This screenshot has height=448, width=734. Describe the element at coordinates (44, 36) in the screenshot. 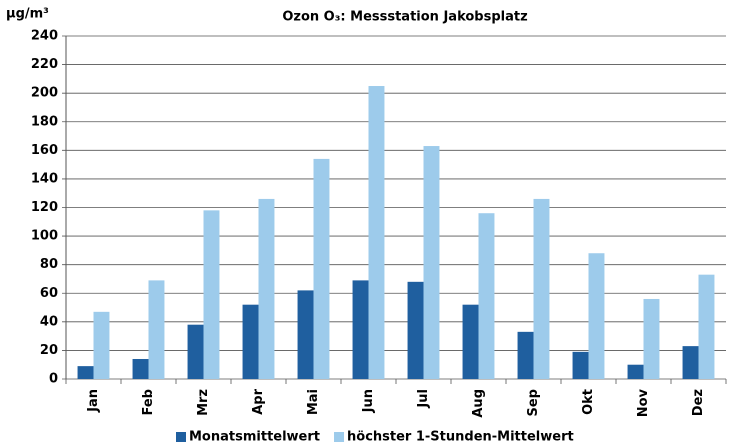

I see `y-tick-label: 240` at that location.